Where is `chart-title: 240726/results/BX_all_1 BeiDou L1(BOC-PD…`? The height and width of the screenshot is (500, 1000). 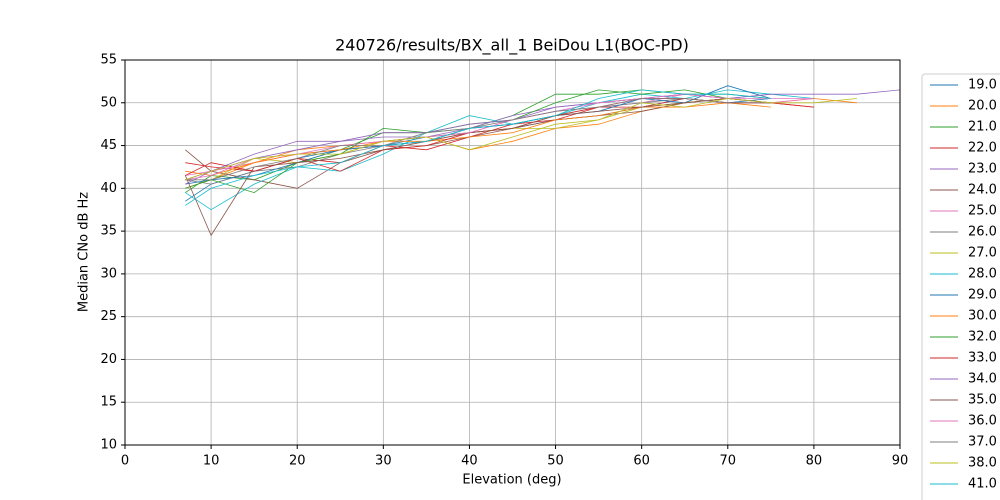
chart-title: 240726/results/BX_all_1 BeiDou L1(BOC-PD… is located at coordinates (512, 46).